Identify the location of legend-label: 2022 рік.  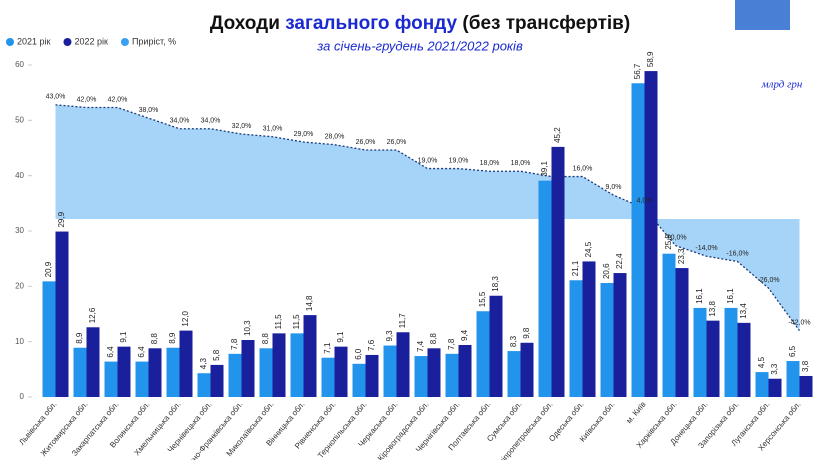
(91, 41).